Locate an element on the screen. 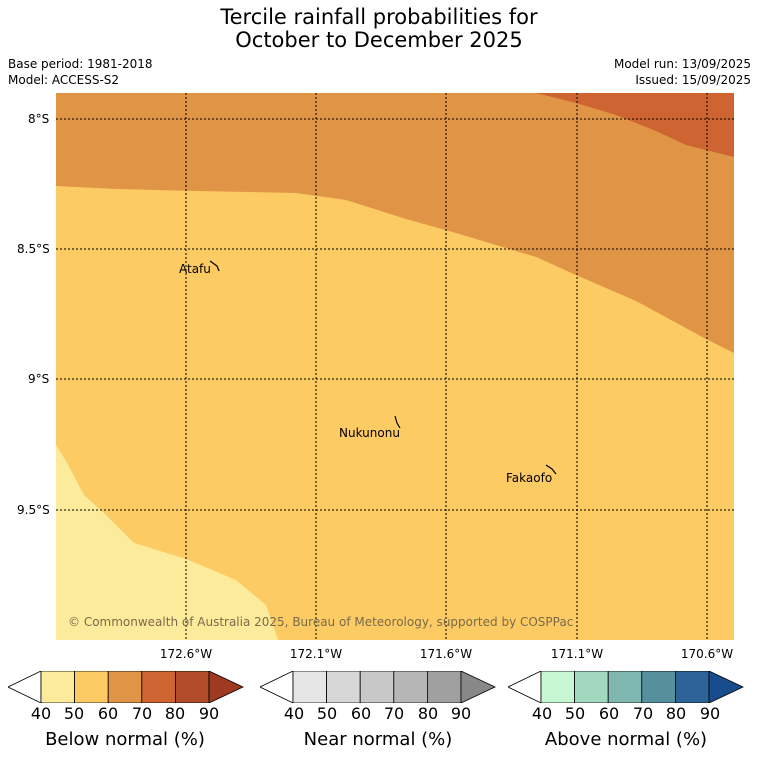 The height and width of the screenshot is (781, 758). lat-label-9-5s: 9.5°S is located at coordinates (33, 510).